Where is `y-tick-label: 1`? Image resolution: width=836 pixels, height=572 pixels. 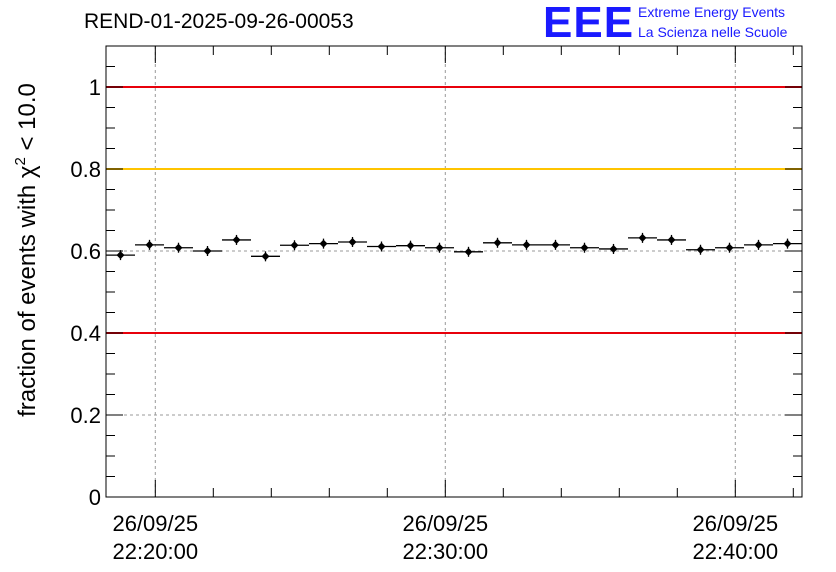 y-tick-label: 1 is located at coordinates (95, 87).